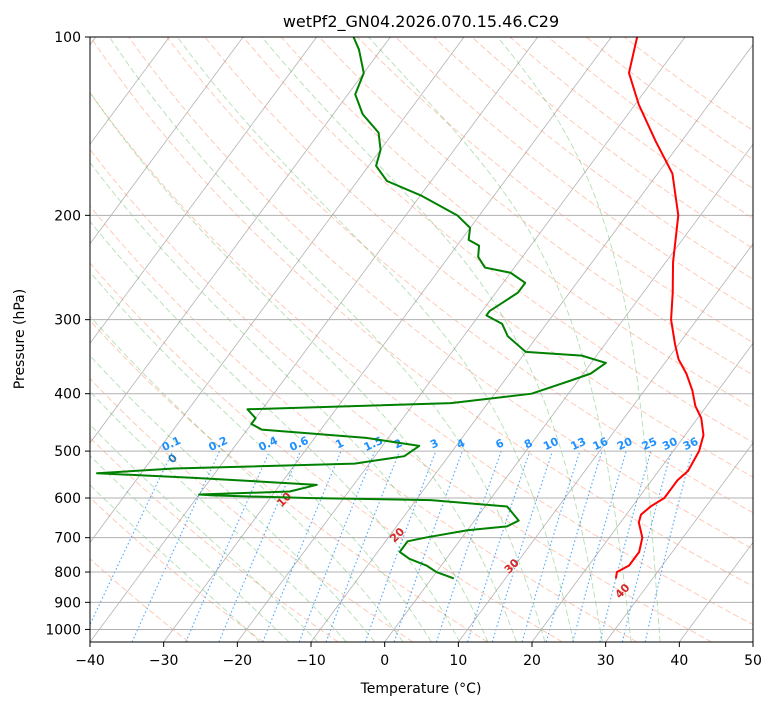 The height and width of the screenshot is (708, 775). What do you see at coordinates (67, 452) in the screenshot?
I see `y-tick-label: 500` at bounding box center [67, 452].